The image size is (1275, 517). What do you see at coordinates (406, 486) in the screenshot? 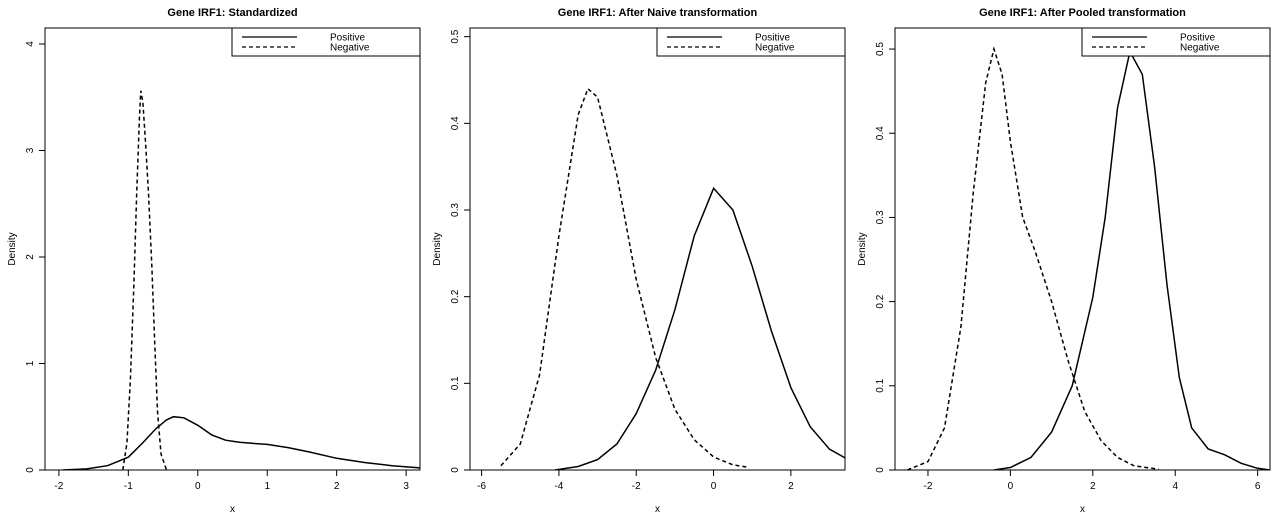
I see `x-tick-label: 3` at bounding box center [406, 486].